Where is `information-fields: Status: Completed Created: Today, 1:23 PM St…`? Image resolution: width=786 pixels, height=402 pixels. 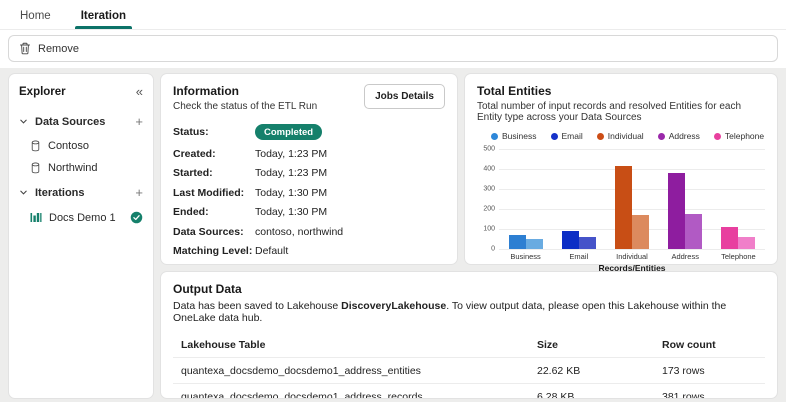
information-fields: Status: Completed Created: Today, 1:23 PM St… is located at coordinates (309, 190).